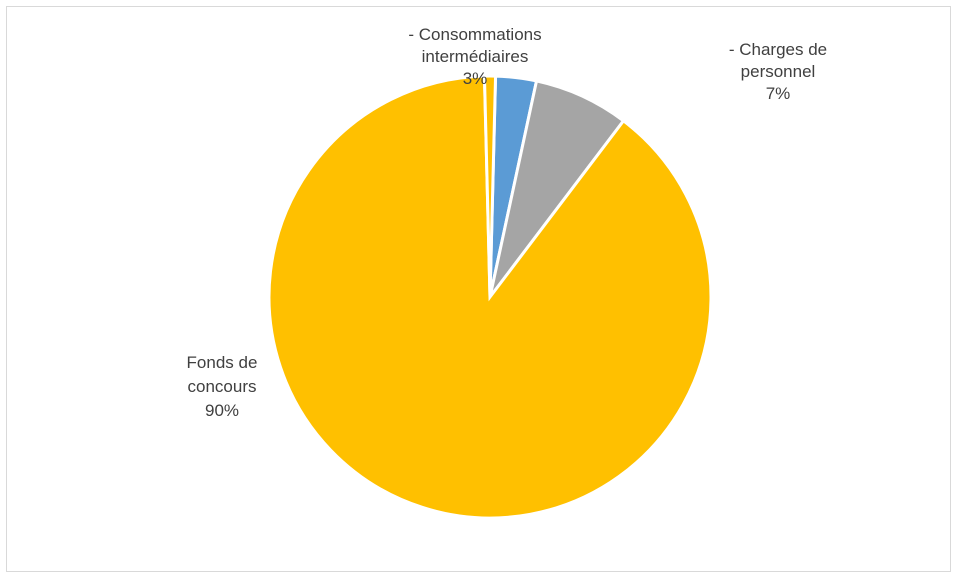  Describe the element at coordinates (778, 93) in the screenshot. I see `slice-label-line: 7%` at that location.